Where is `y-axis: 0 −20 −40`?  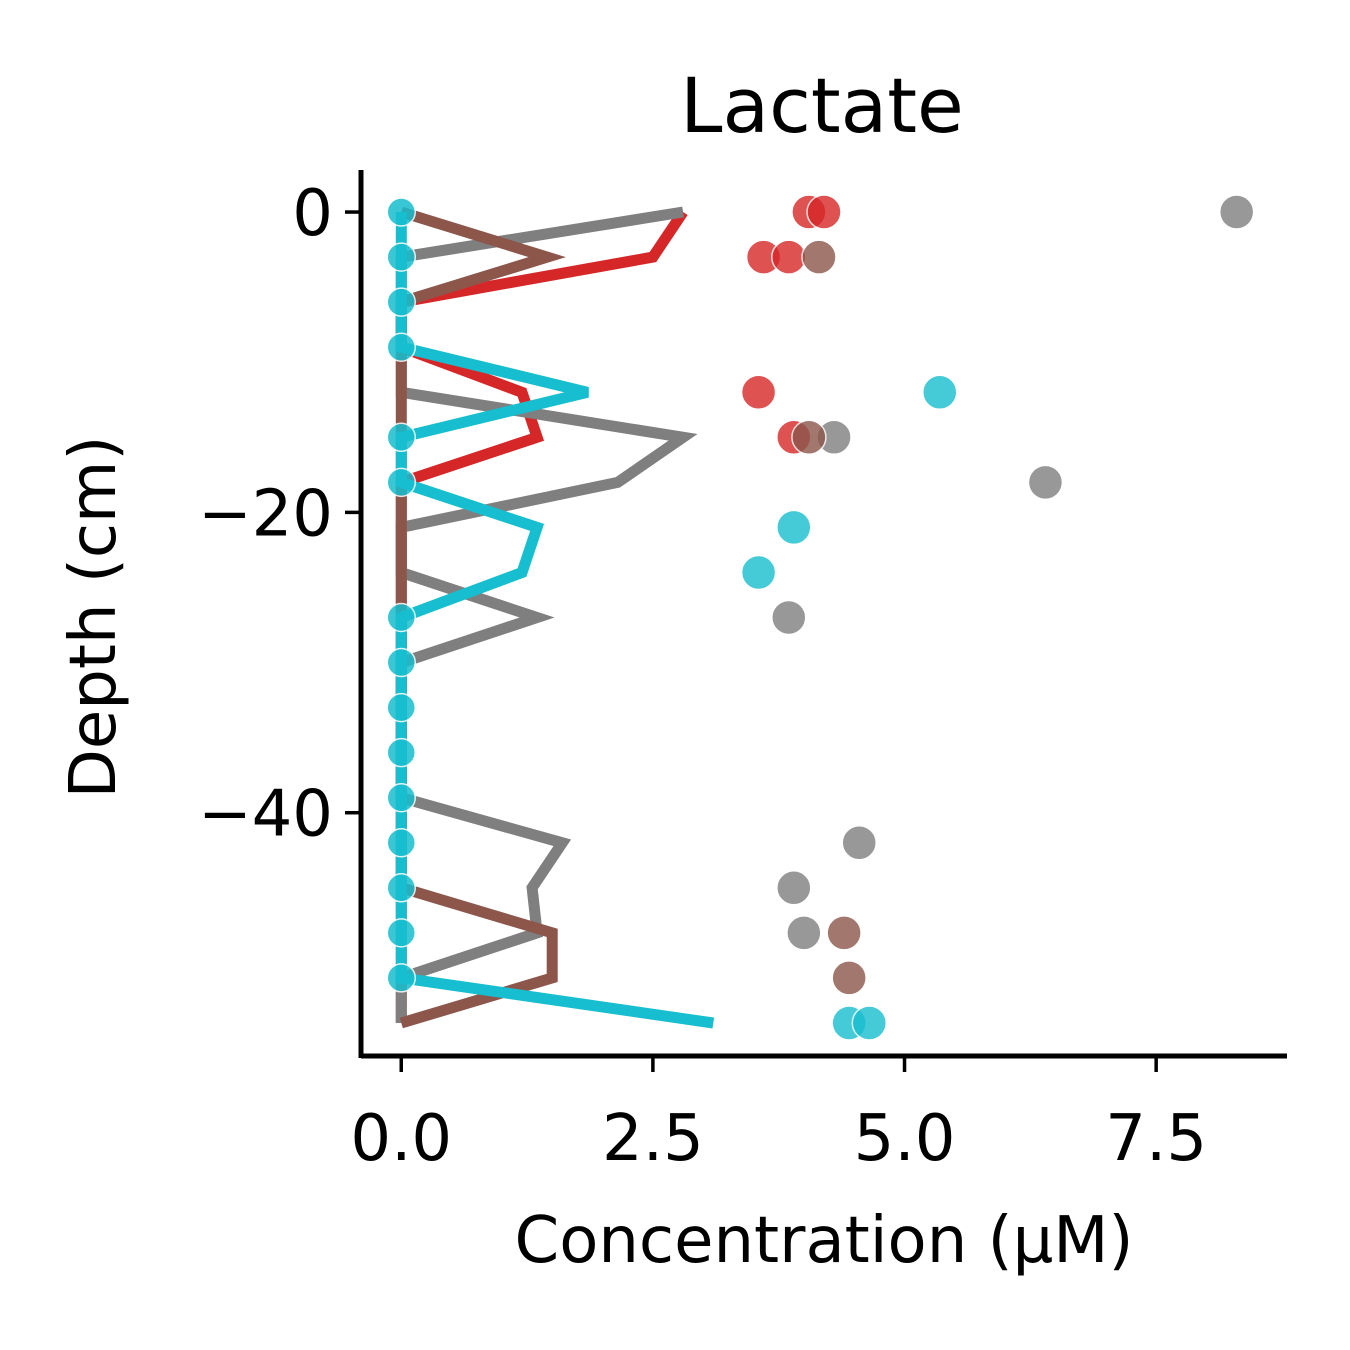 y-axis: 0 −20 −40 is located at coordinates (281, 614).